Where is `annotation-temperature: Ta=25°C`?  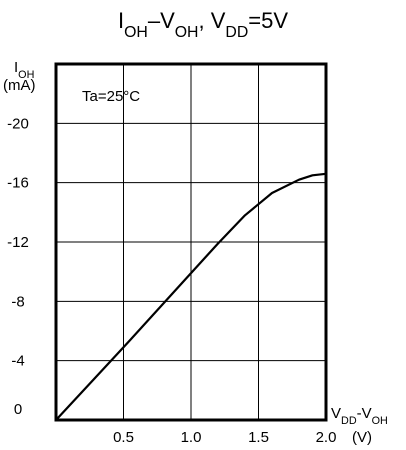
annotation-temperature: Ta=25°C is located at coordinates (111, 96).